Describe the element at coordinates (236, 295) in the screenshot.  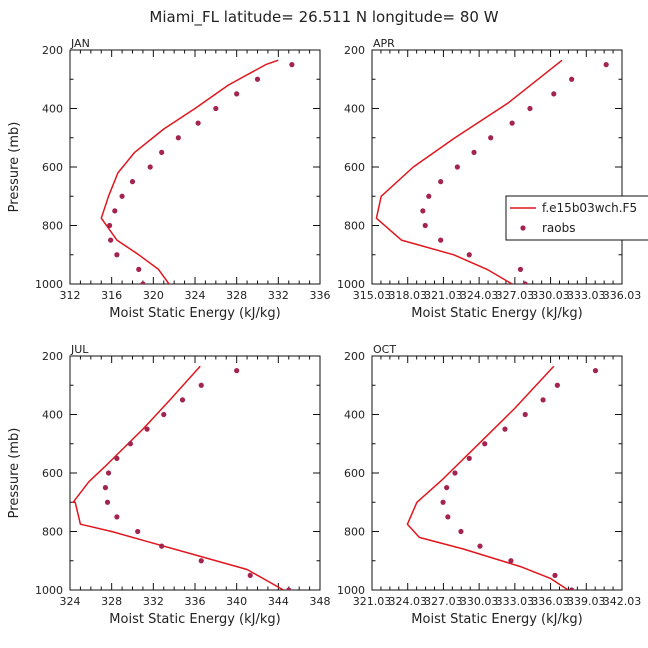
I see `jan-xtick-label: 328` at that location.